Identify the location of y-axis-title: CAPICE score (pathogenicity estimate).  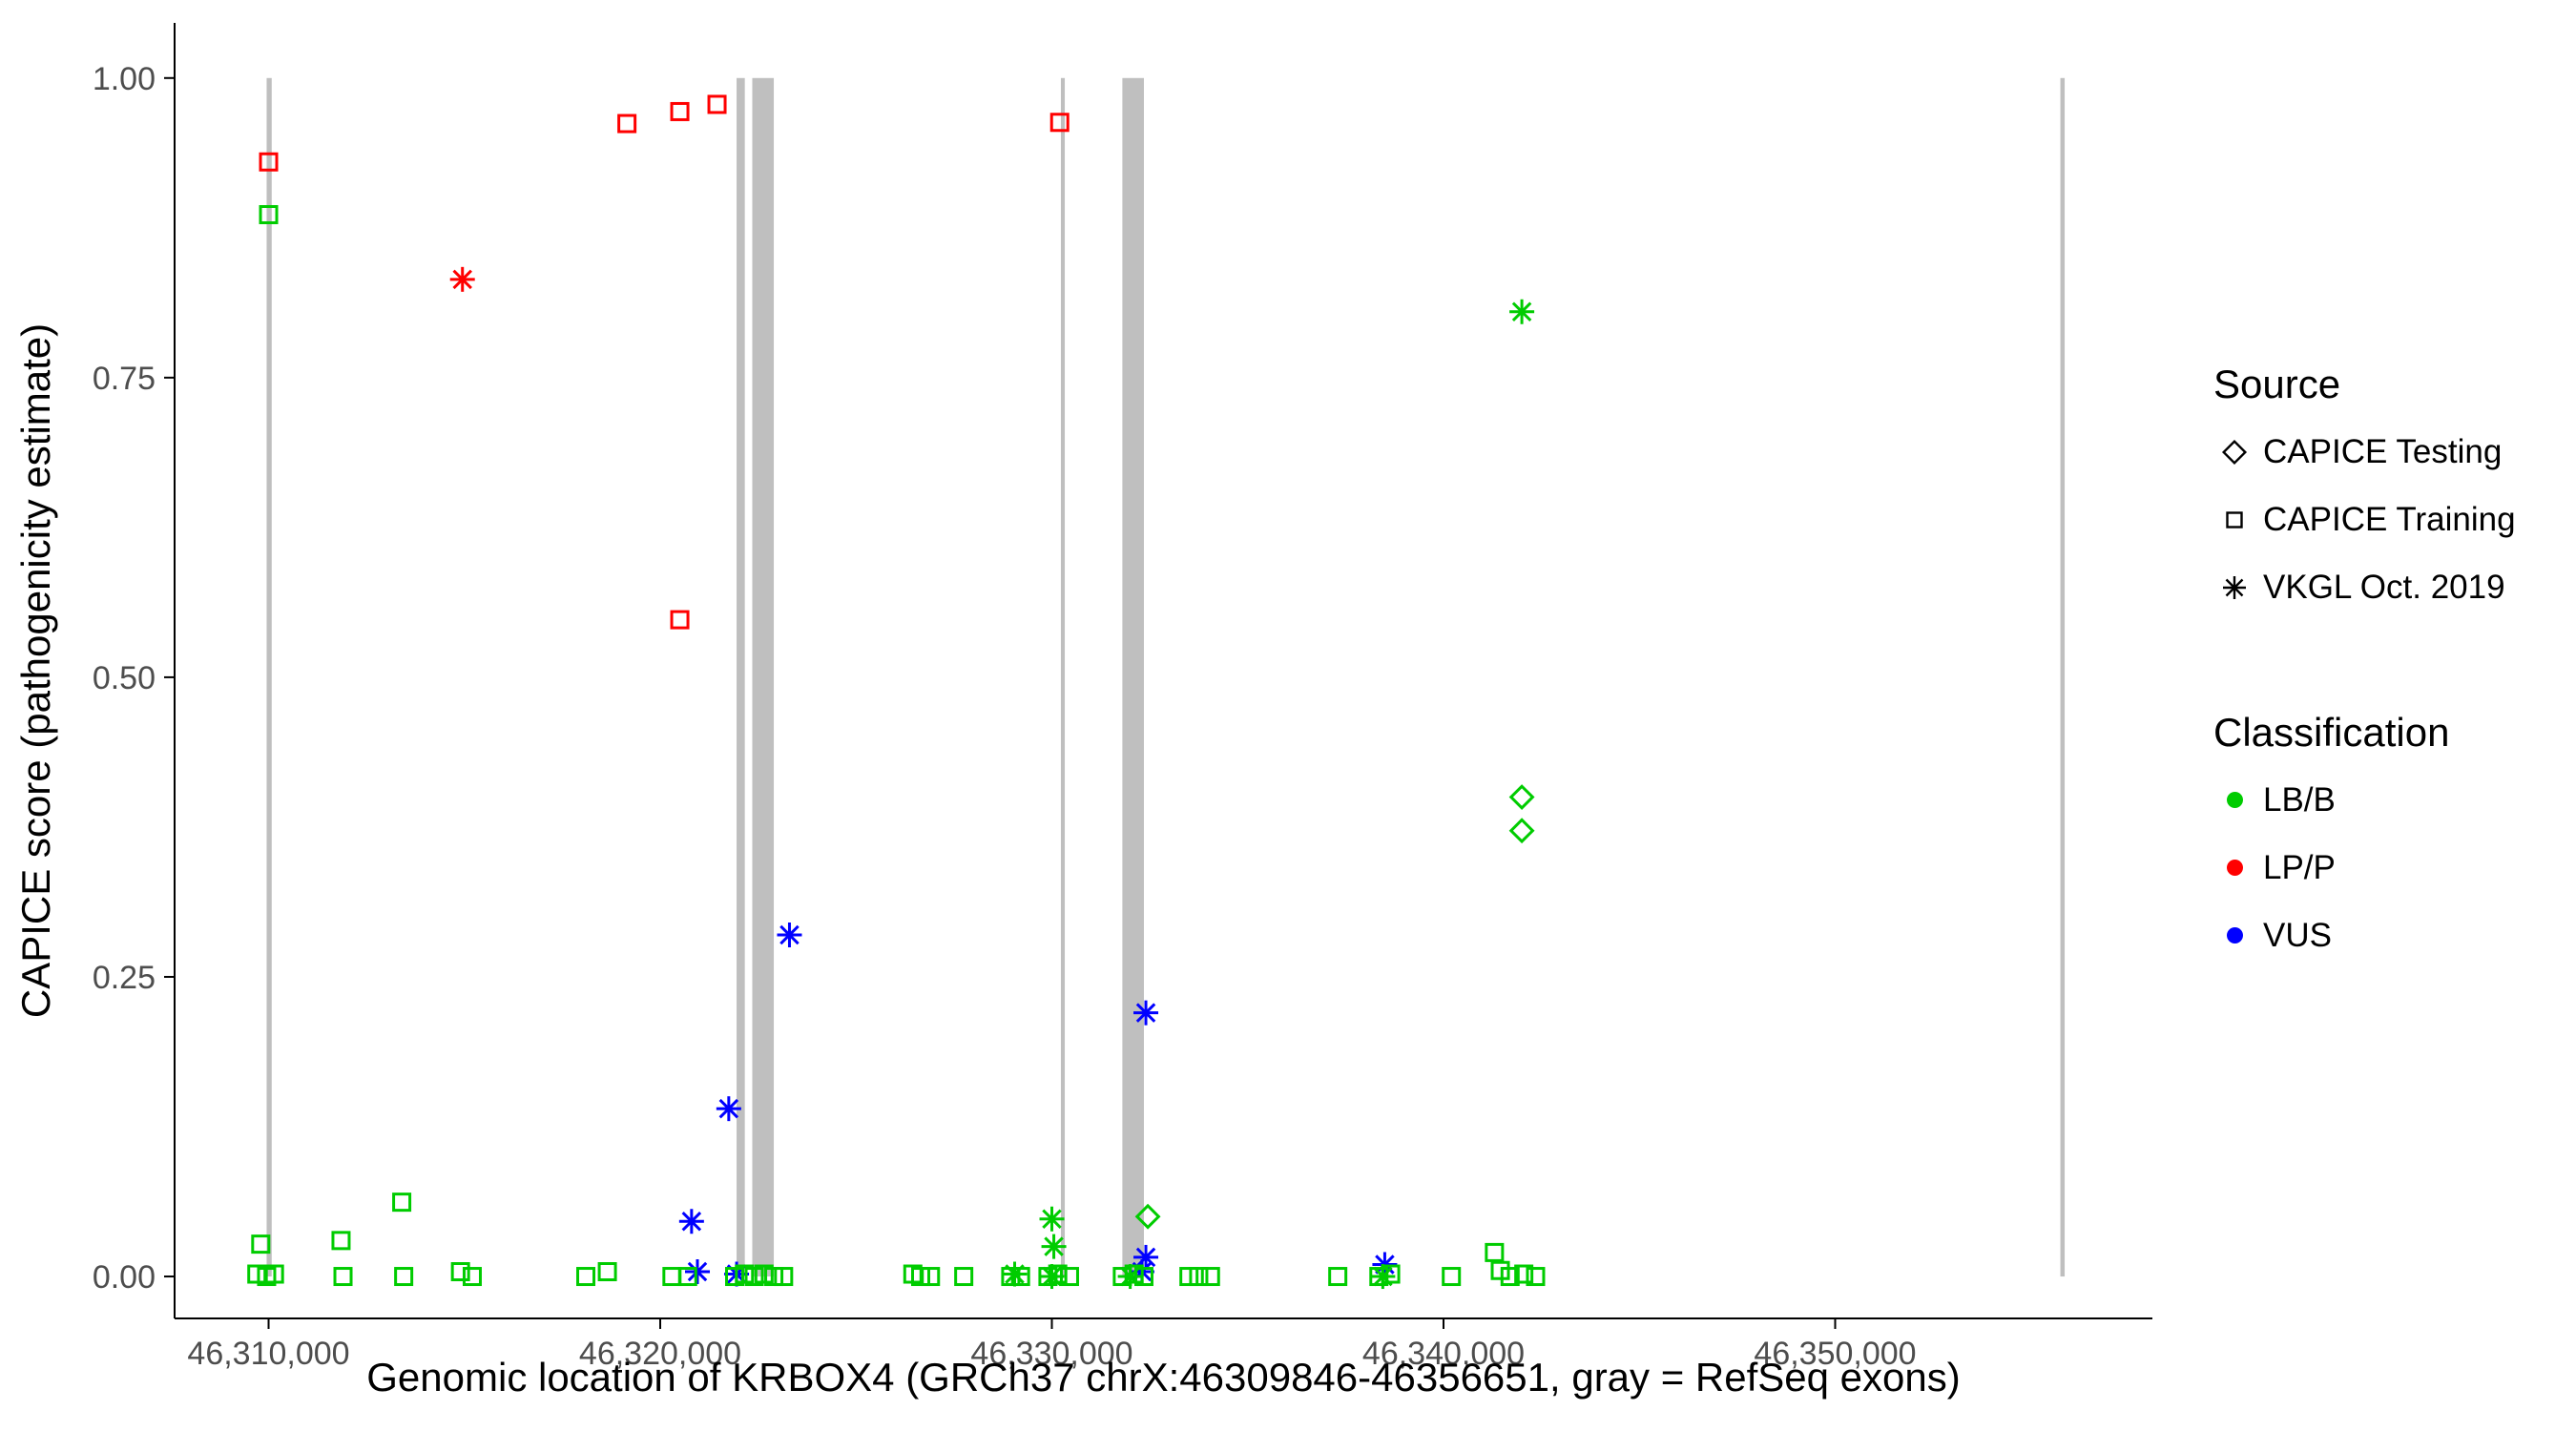
(35, 670).